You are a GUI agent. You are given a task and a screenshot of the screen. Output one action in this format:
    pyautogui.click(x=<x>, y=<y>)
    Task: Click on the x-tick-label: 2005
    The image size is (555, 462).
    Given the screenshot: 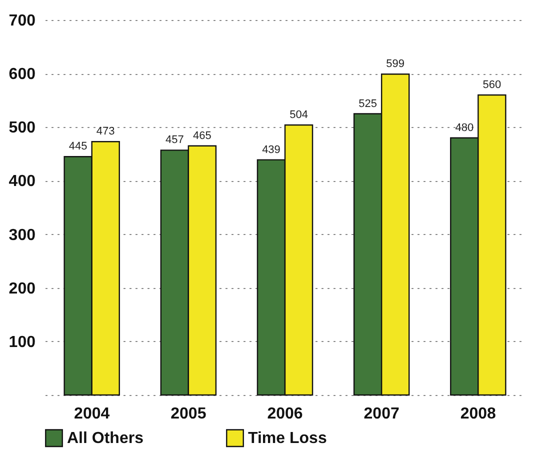 What is the action you would take?
    pyautogui.click(x=188, y=414)
    